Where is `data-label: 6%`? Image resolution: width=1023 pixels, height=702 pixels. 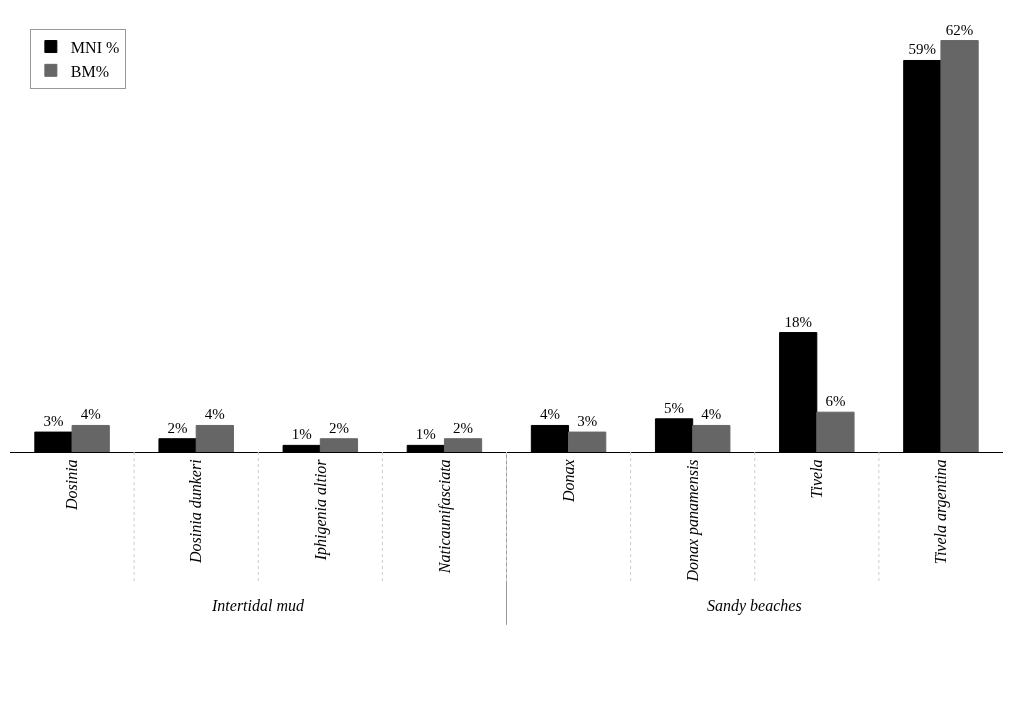 data-label: 6% is located at coordinates (835, 401).